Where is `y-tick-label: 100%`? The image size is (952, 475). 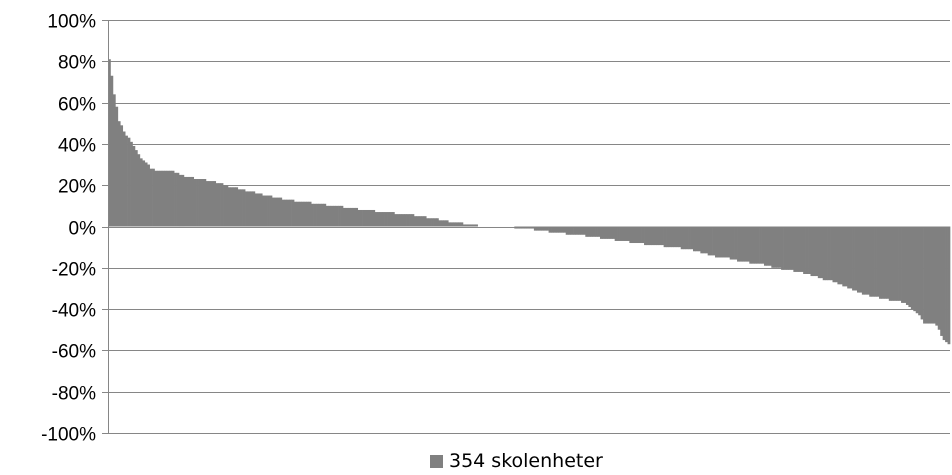 y-tick-label: 100% is located at coordinates (71, 22).